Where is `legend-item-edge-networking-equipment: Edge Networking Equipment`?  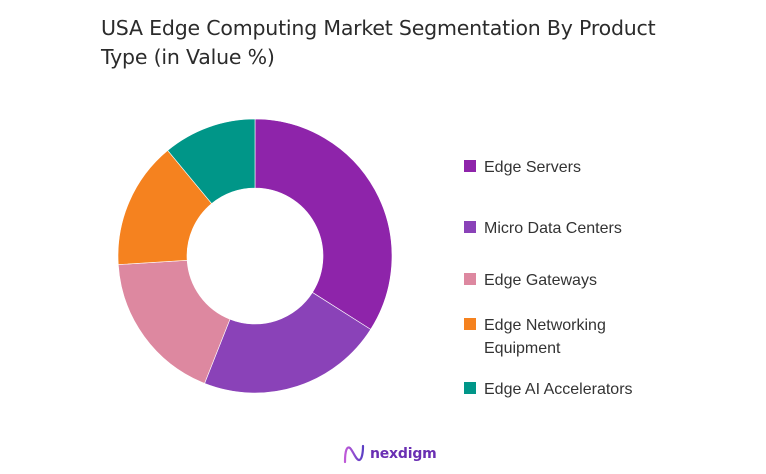 legend-item-edge-networking-equipment: Edge Networking Equipment is located at coordinates (546, 337).